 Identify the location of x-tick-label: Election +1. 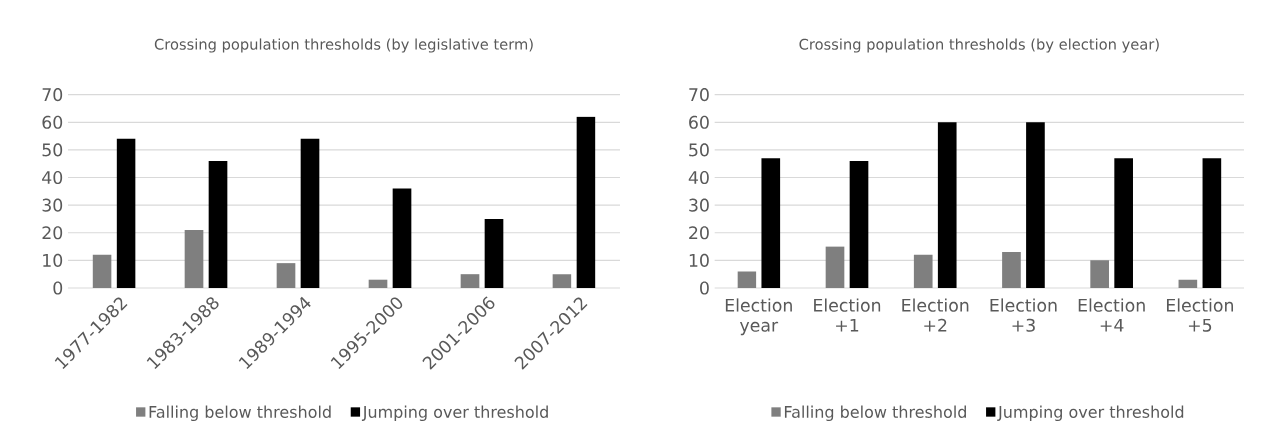
(847, 315).